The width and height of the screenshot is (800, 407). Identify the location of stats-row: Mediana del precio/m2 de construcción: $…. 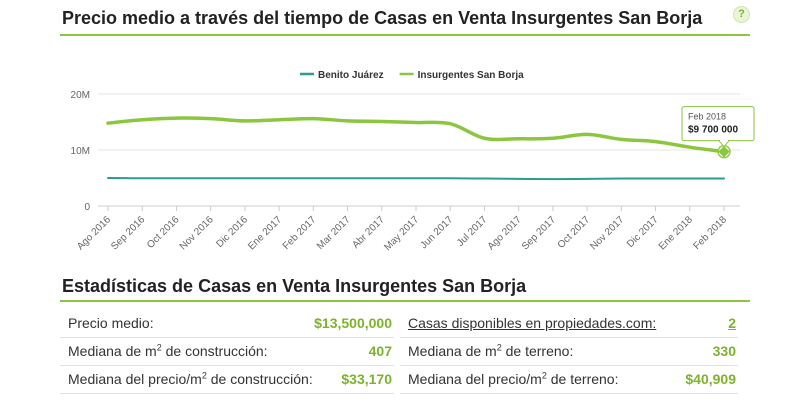
(405, 380).